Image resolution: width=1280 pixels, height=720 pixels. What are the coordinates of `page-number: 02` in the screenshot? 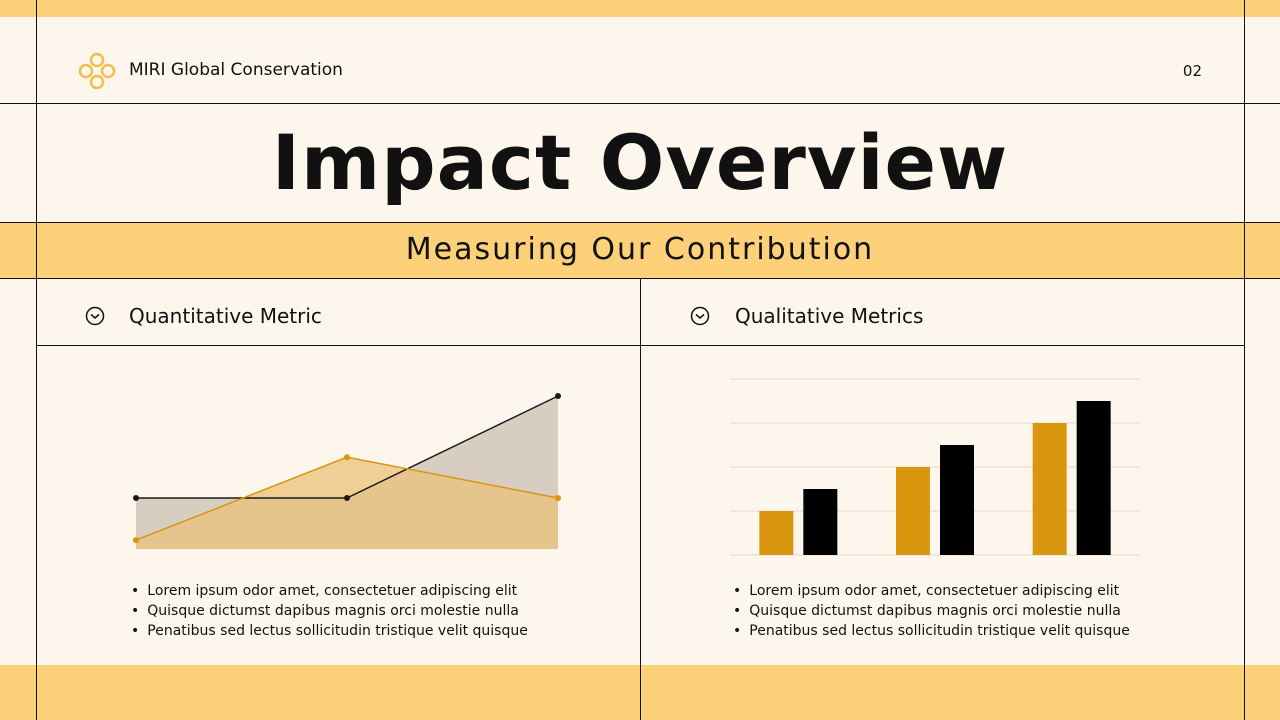 It's located at (1192, 71).